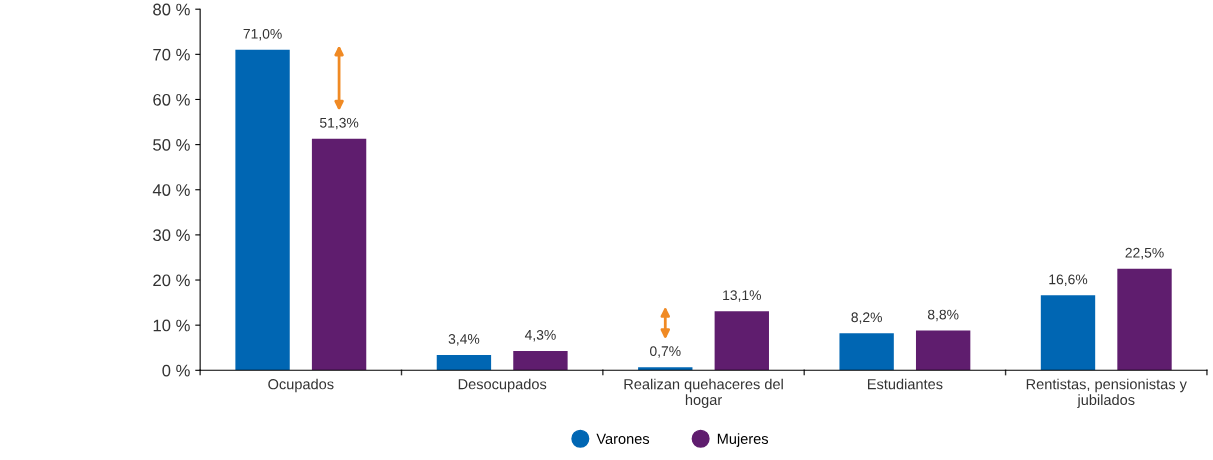  What do you see at coordinates (464, 340) in the screenshot?
I see `data-label: 3,4%` at bounding box center [464, 340].